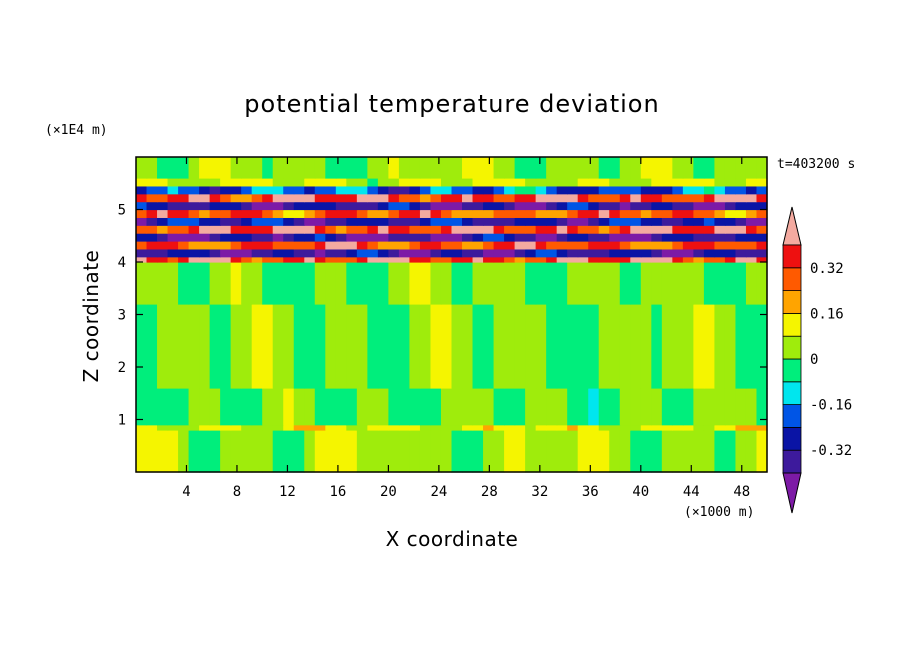 The width and height of the screenshot is (904, 659). Describe the element at coordinates (122, 211) in the screenshot. I see `y-tick-label: 5` at that location.